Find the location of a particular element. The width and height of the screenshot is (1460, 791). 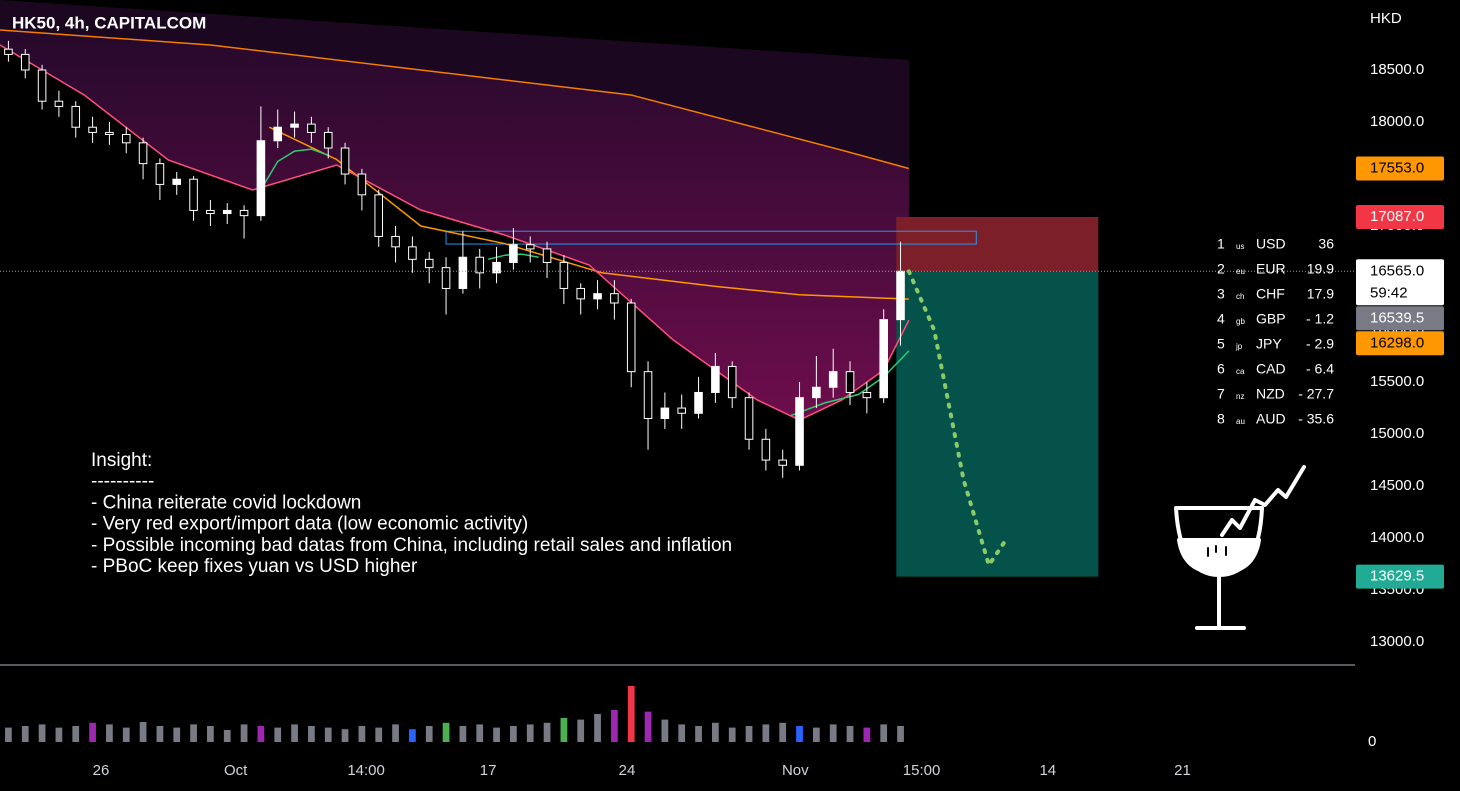

rank: 4 is located at coordinates (1221, 319).